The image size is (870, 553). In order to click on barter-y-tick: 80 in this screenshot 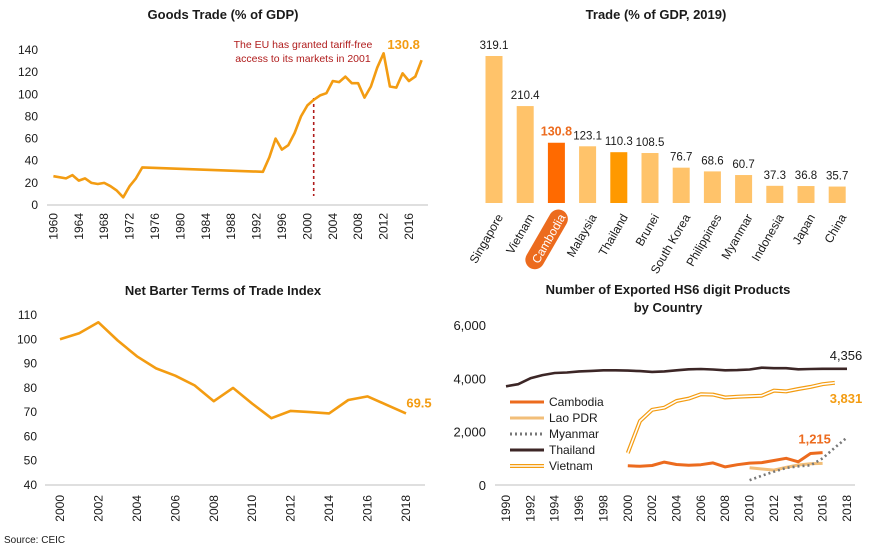, I will do `click(31, 388)`.